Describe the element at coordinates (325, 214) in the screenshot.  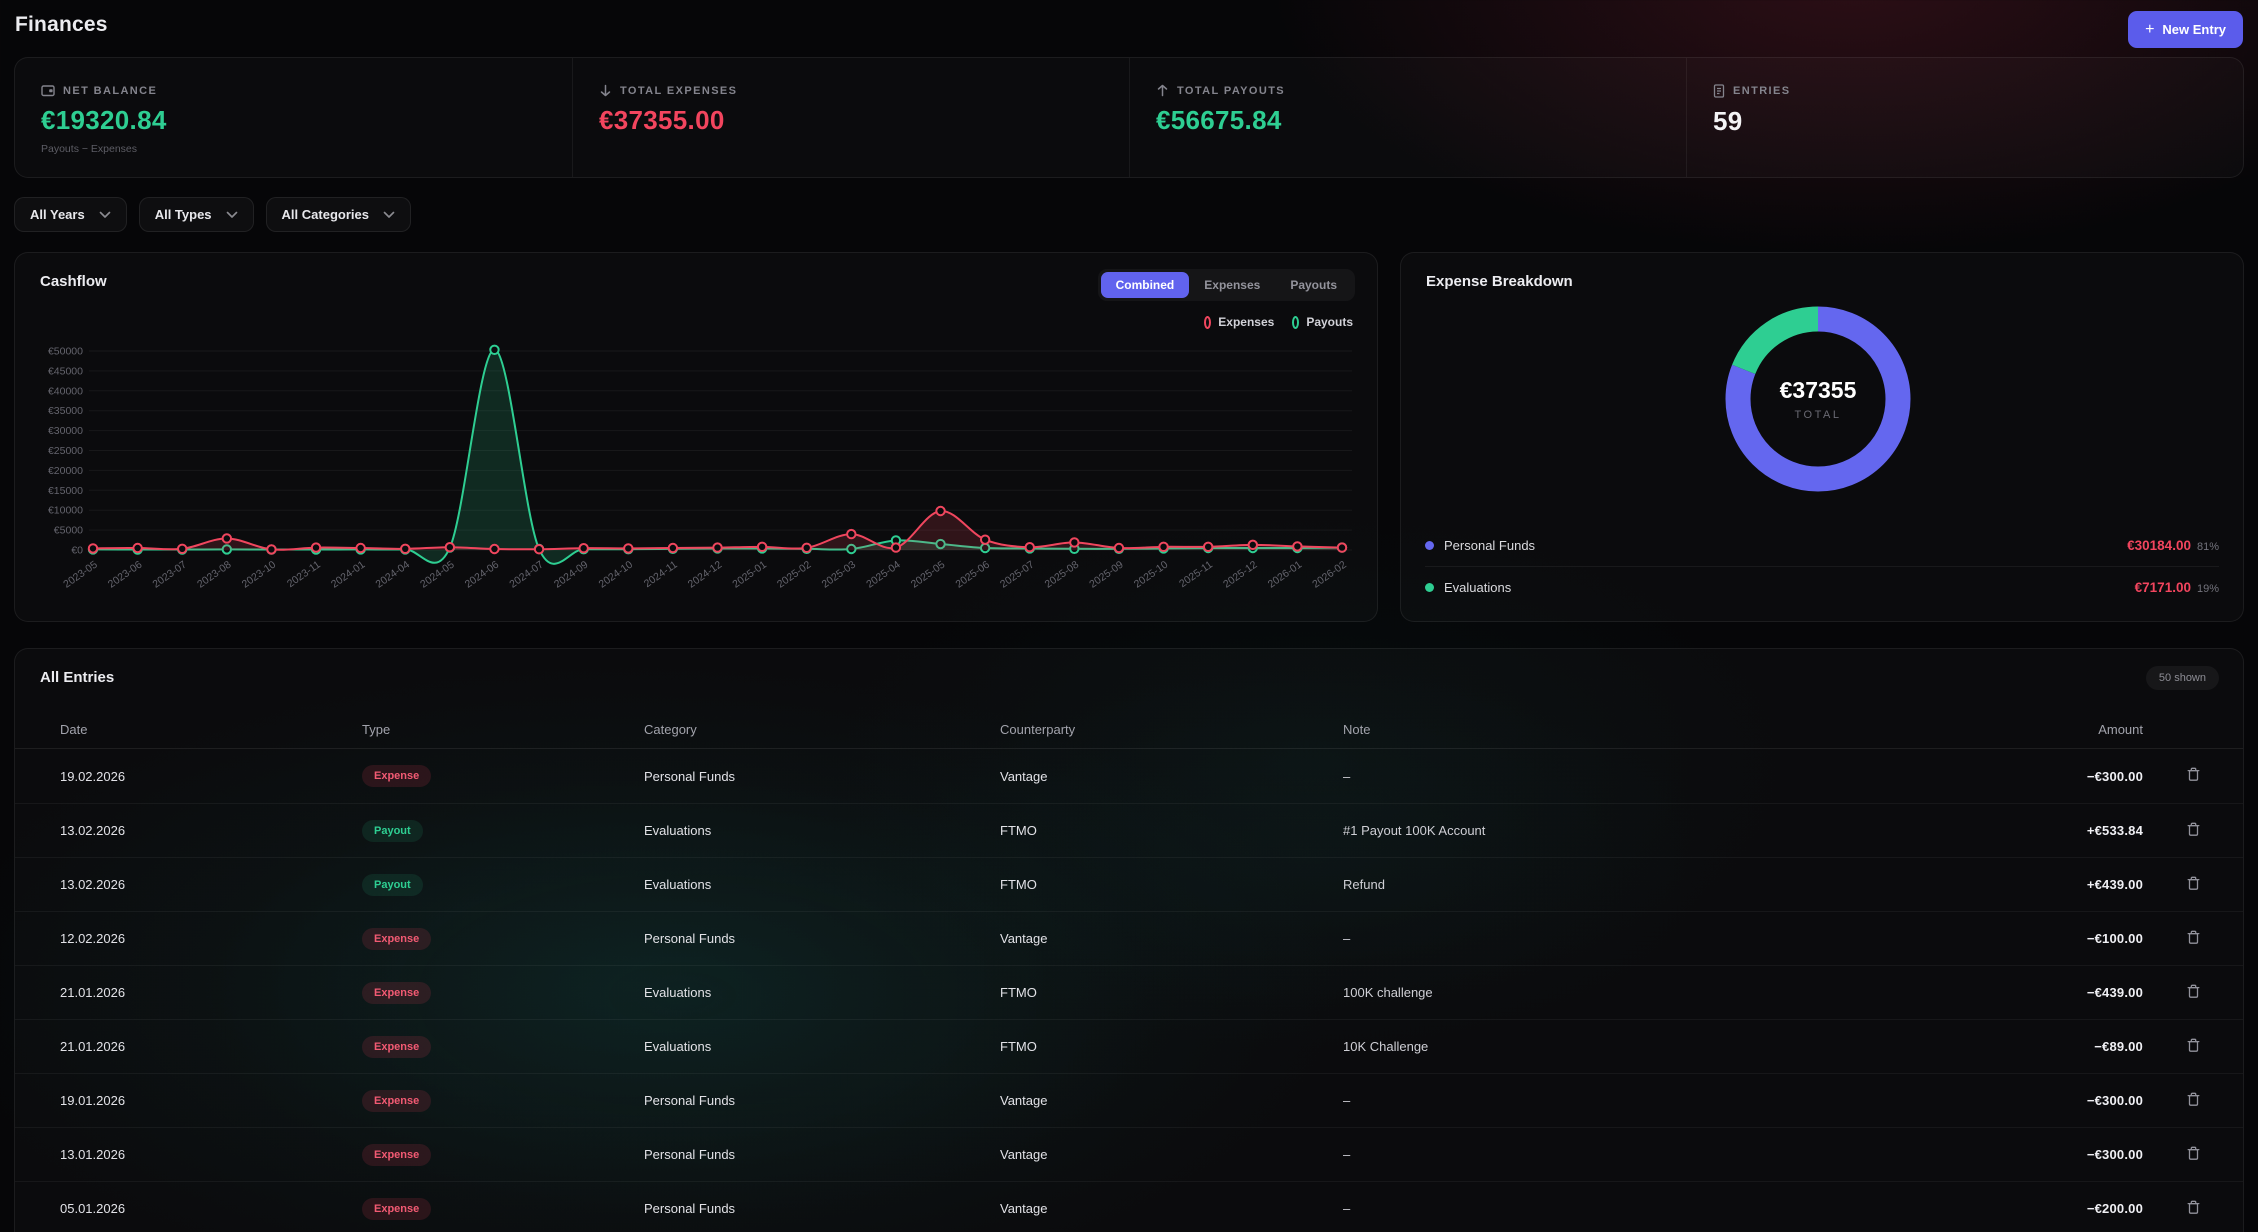
I see `filter-label: All Categories` at that location.